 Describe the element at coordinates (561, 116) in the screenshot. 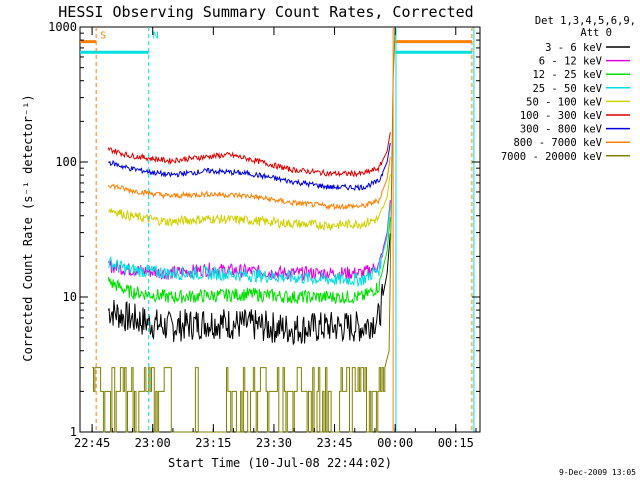

I see `legend-label-5: 100 - 300 keV` at that location.